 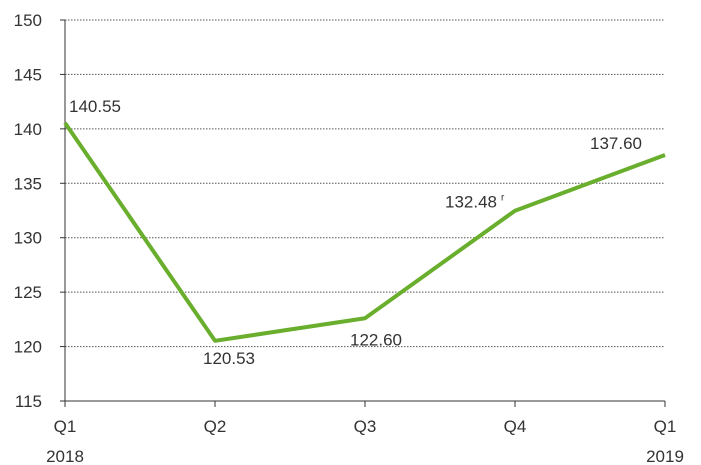 What do you see at coordinates (215, 426) in the screenshot?
I see `x-tick-label-1: Q2` at bounding box center [215, 426].